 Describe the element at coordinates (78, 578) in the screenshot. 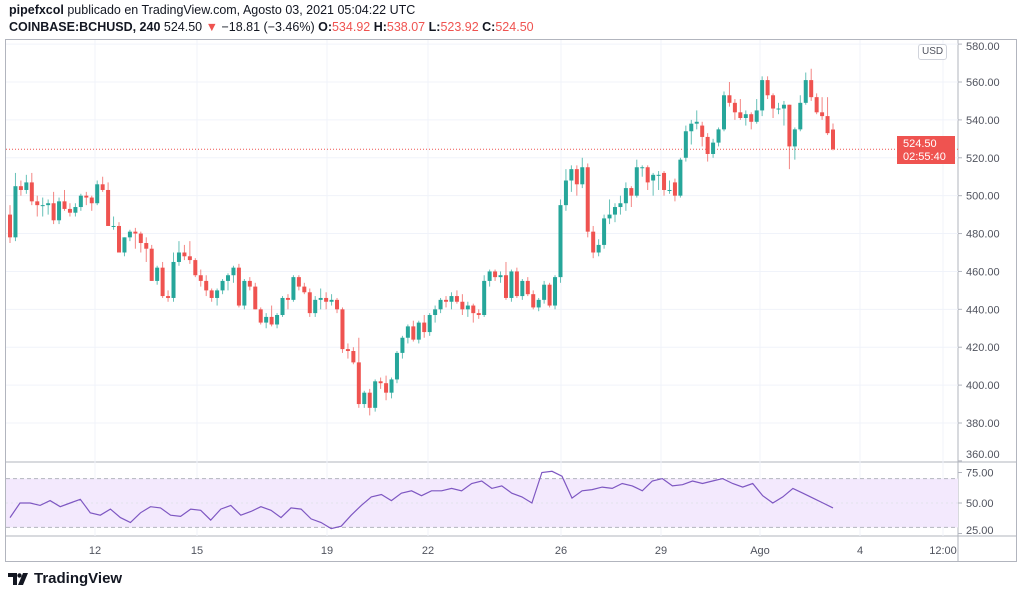

I see `brand-name: TradingView` at that location.